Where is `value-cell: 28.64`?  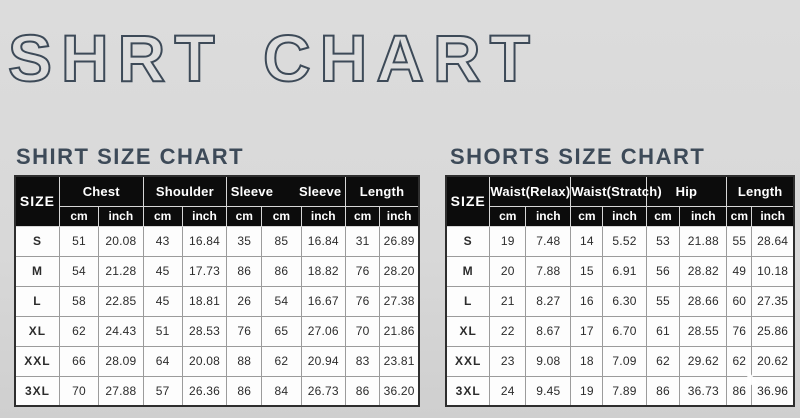
value-cell: 28.64 is located at coordinates (773, 241).